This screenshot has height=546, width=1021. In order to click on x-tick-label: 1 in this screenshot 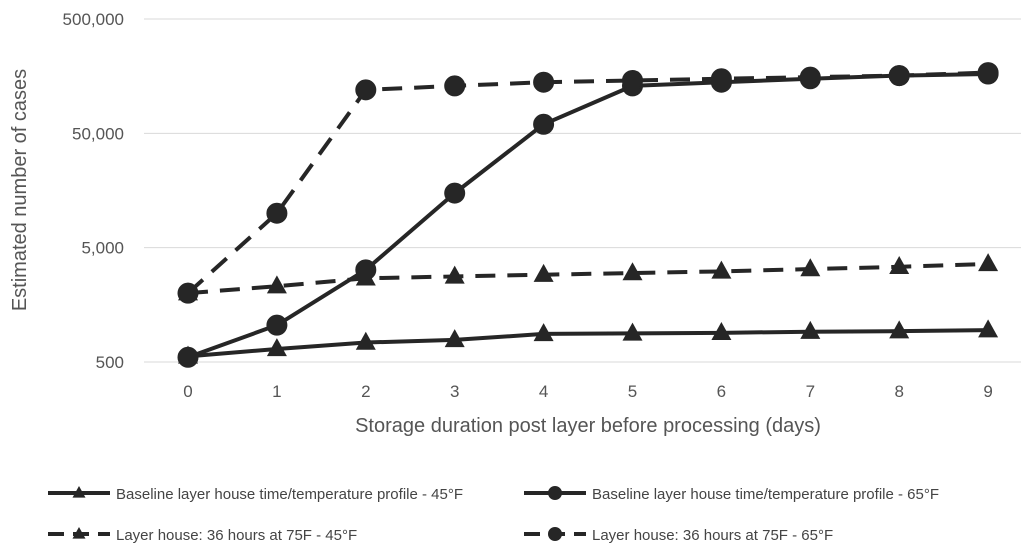, I will do `click(276, 391)`.